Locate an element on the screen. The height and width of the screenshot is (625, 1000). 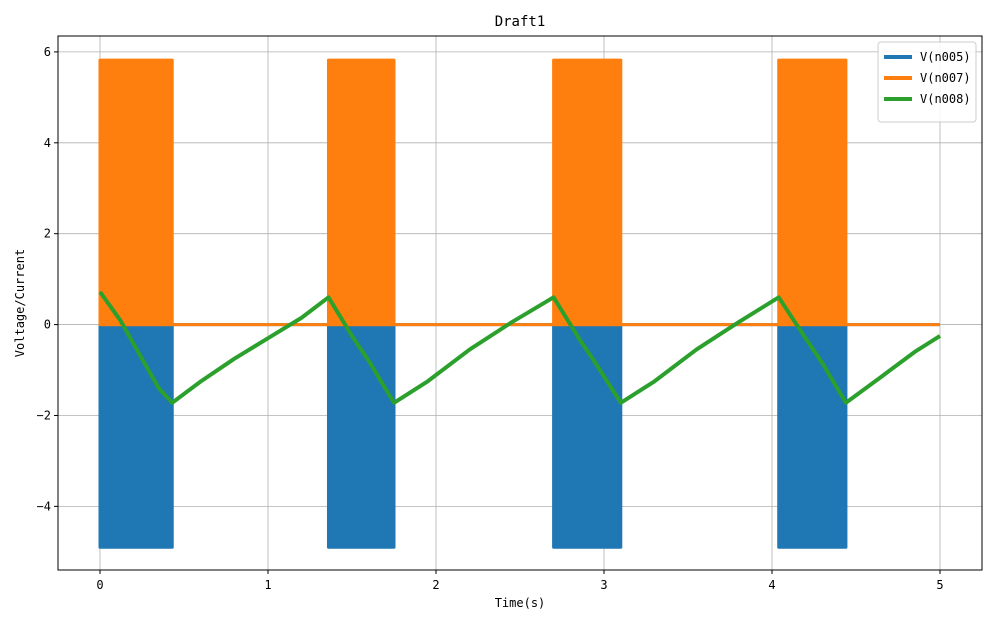
x-tick-label: 0 is located at coordinates (99, 585).